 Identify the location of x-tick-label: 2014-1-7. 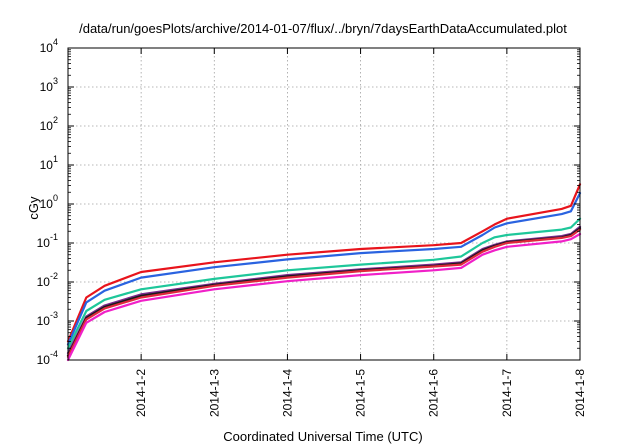
(507, 393).